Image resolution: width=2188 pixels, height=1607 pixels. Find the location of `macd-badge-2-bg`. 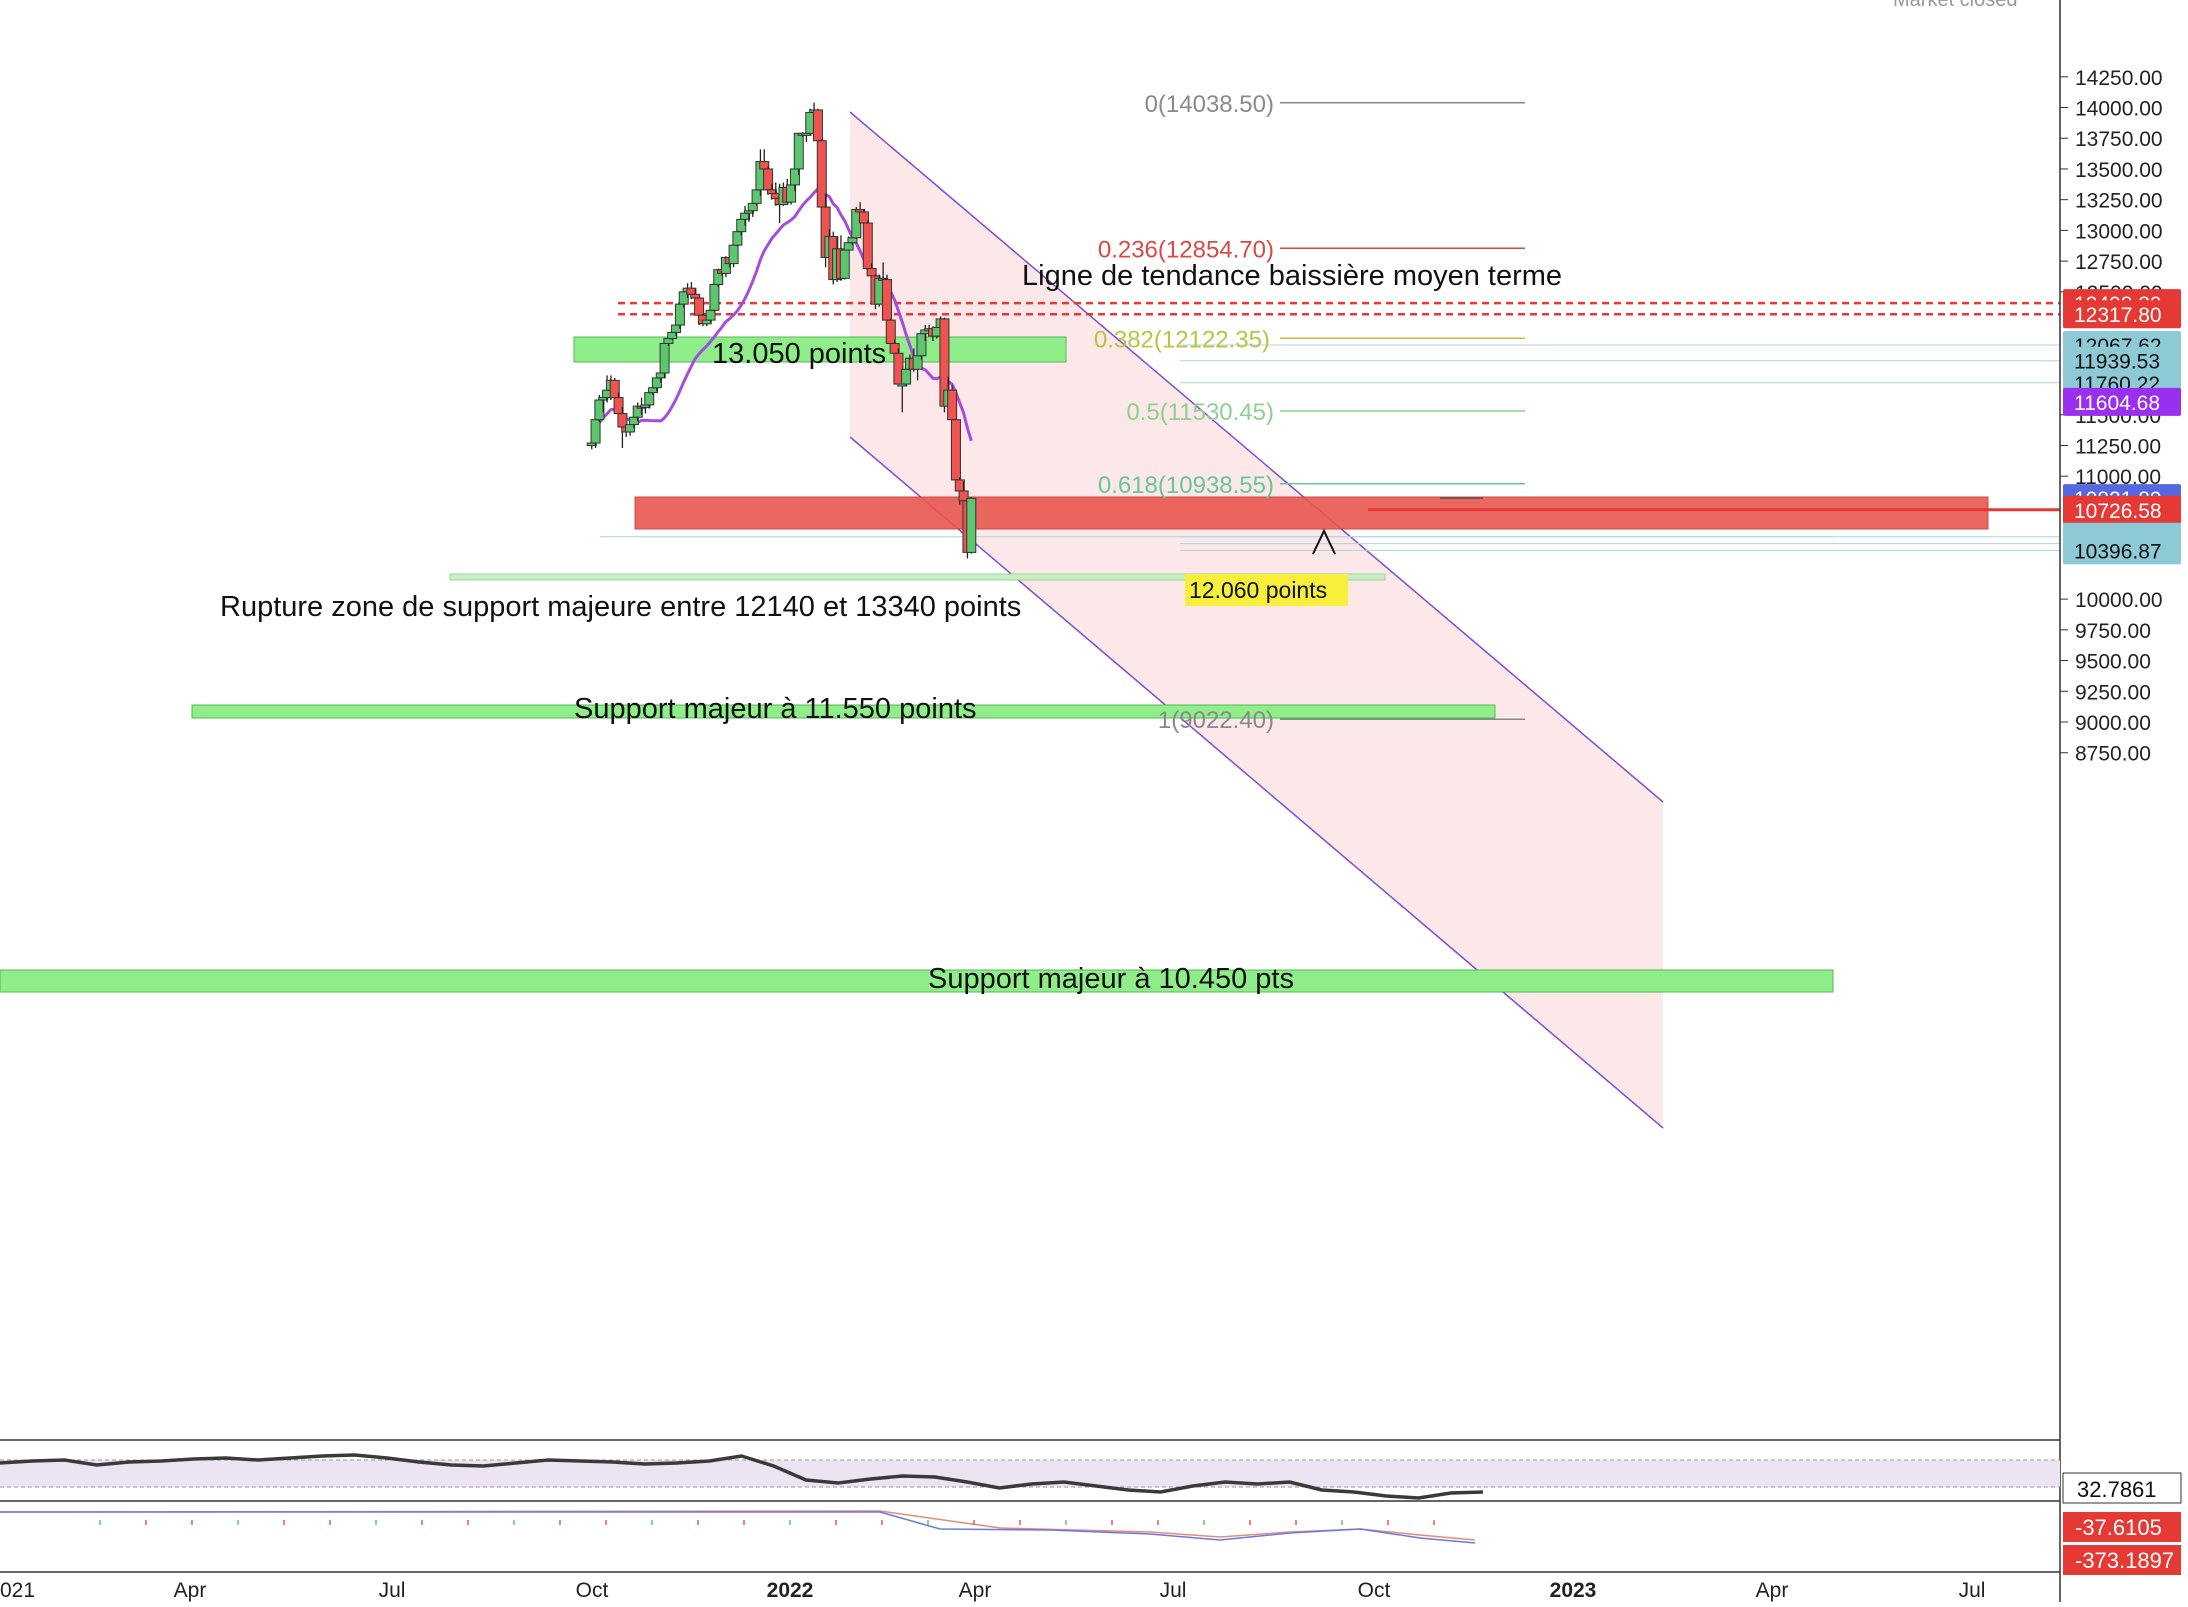

macd-badge-2-bg is located at coordinates (2122, 1560).